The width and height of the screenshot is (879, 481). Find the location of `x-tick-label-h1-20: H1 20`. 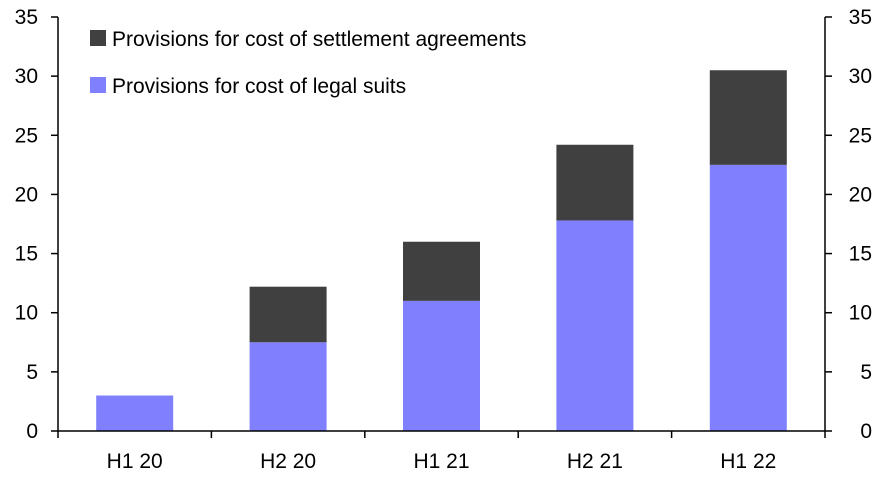

x-tick-label-h1-20: H1 20 is located at coordinates (135, 461).